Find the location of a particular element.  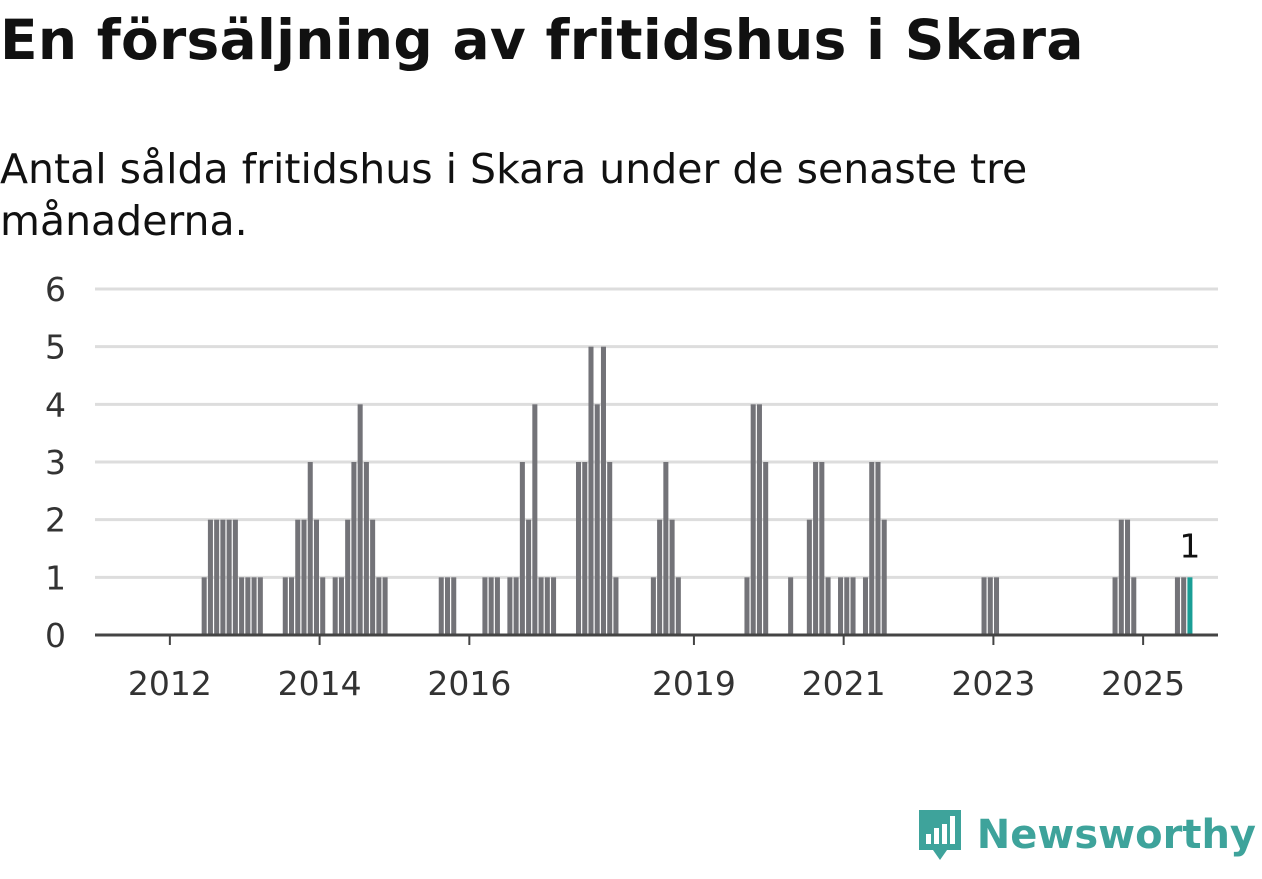

x-tick-label: 2014 is located at coordinates (320, 683).